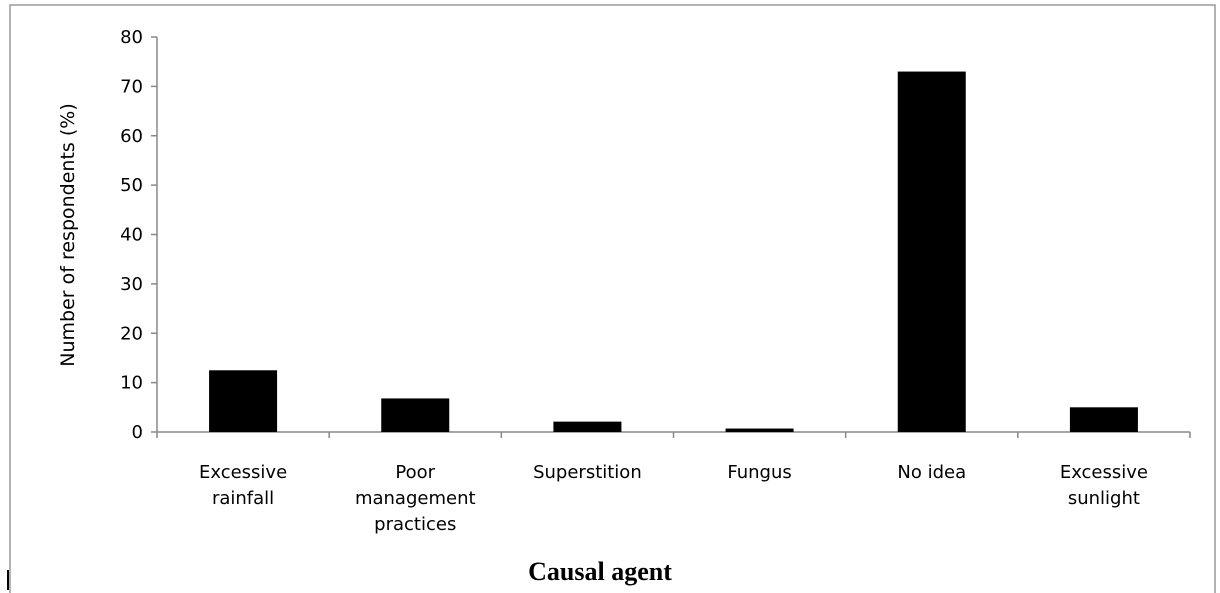  I want to click on x-tick-label: Superstition, so click(587, 472).